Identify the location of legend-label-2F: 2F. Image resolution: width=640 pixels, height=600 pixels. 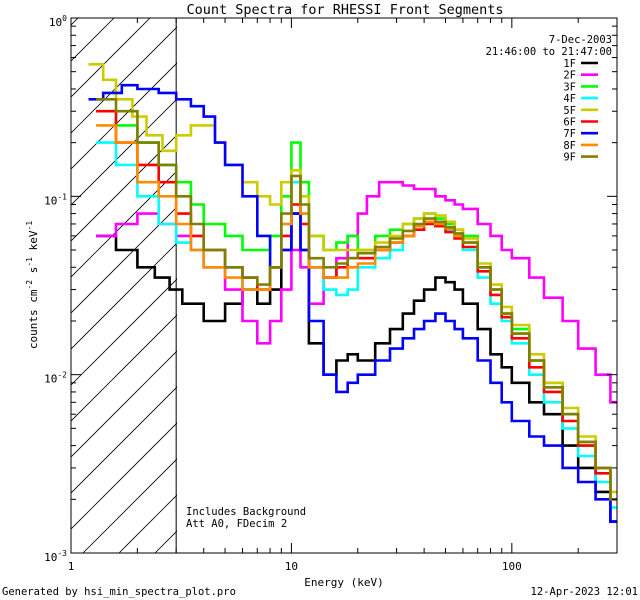
(569, 76).